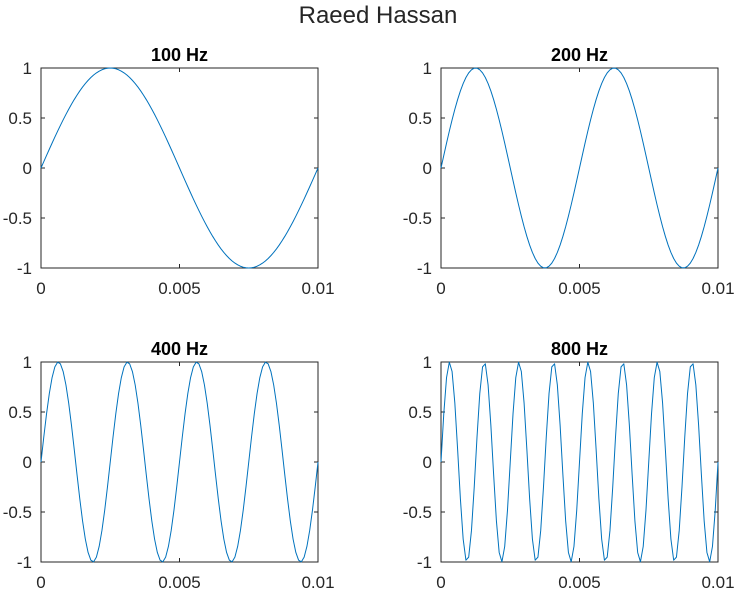 The width and height of the screenshot is (737, 591). What do you see at coordinates (179, 349) in the screenshot?
I see `subplot-title: 400 Hz` at bounding box center [179, 349].